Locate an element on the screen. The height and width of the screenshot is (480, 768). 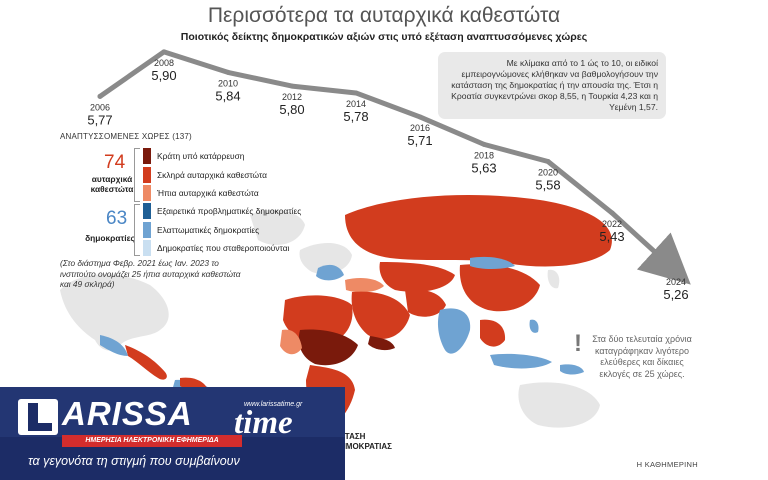
map-west-africa is located at coordinates (291, 342).